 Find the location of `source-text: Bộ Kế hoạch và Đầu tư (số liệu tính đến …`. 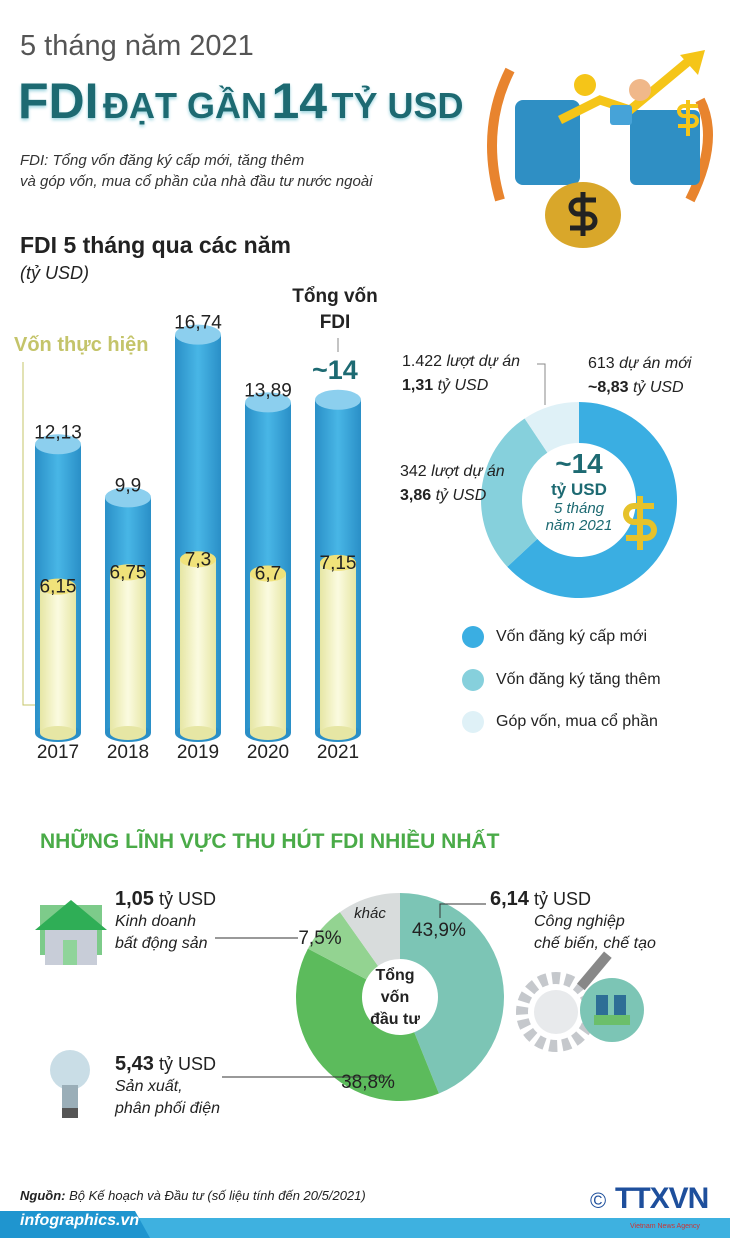

source-text: Bộ Kế hoạch và Đầu tư (số liệu tính đến … is located at coordinates (217, 1195).